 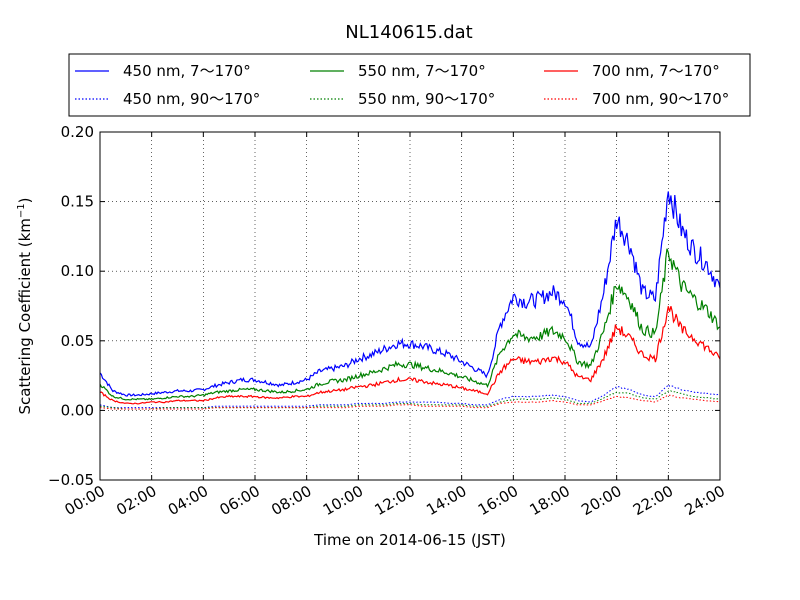 I want to click on legend-label-1: 450 nm, 90～170°, so click(x=191, y=99).